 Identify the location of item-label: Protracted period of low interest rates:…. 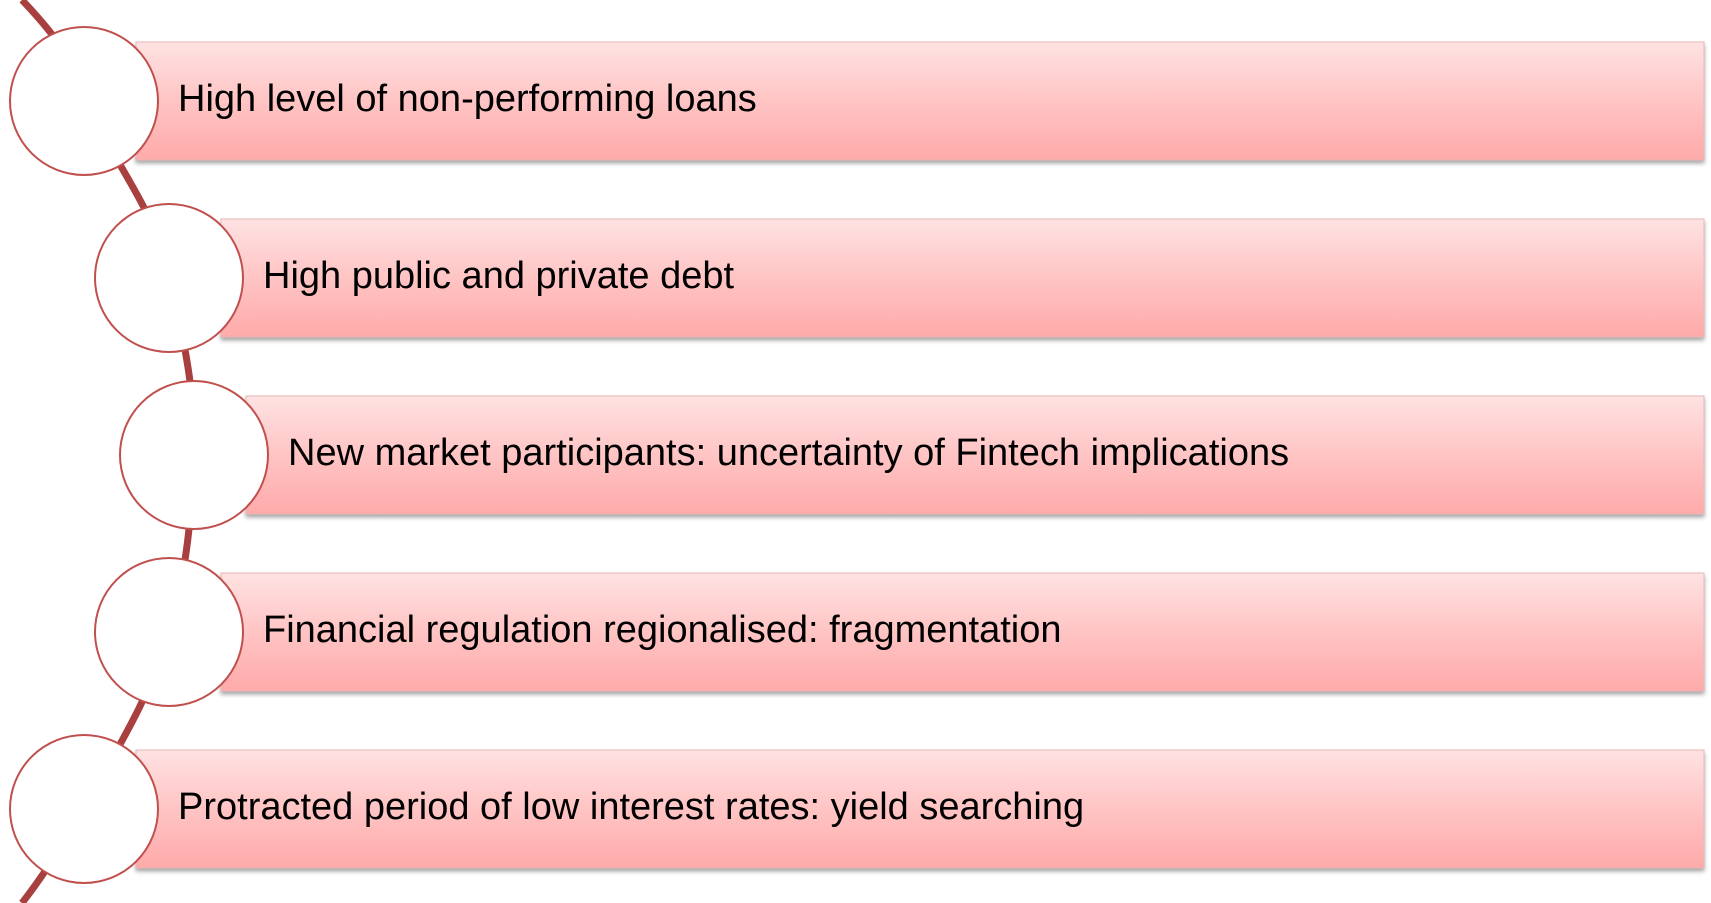
(631, 807).